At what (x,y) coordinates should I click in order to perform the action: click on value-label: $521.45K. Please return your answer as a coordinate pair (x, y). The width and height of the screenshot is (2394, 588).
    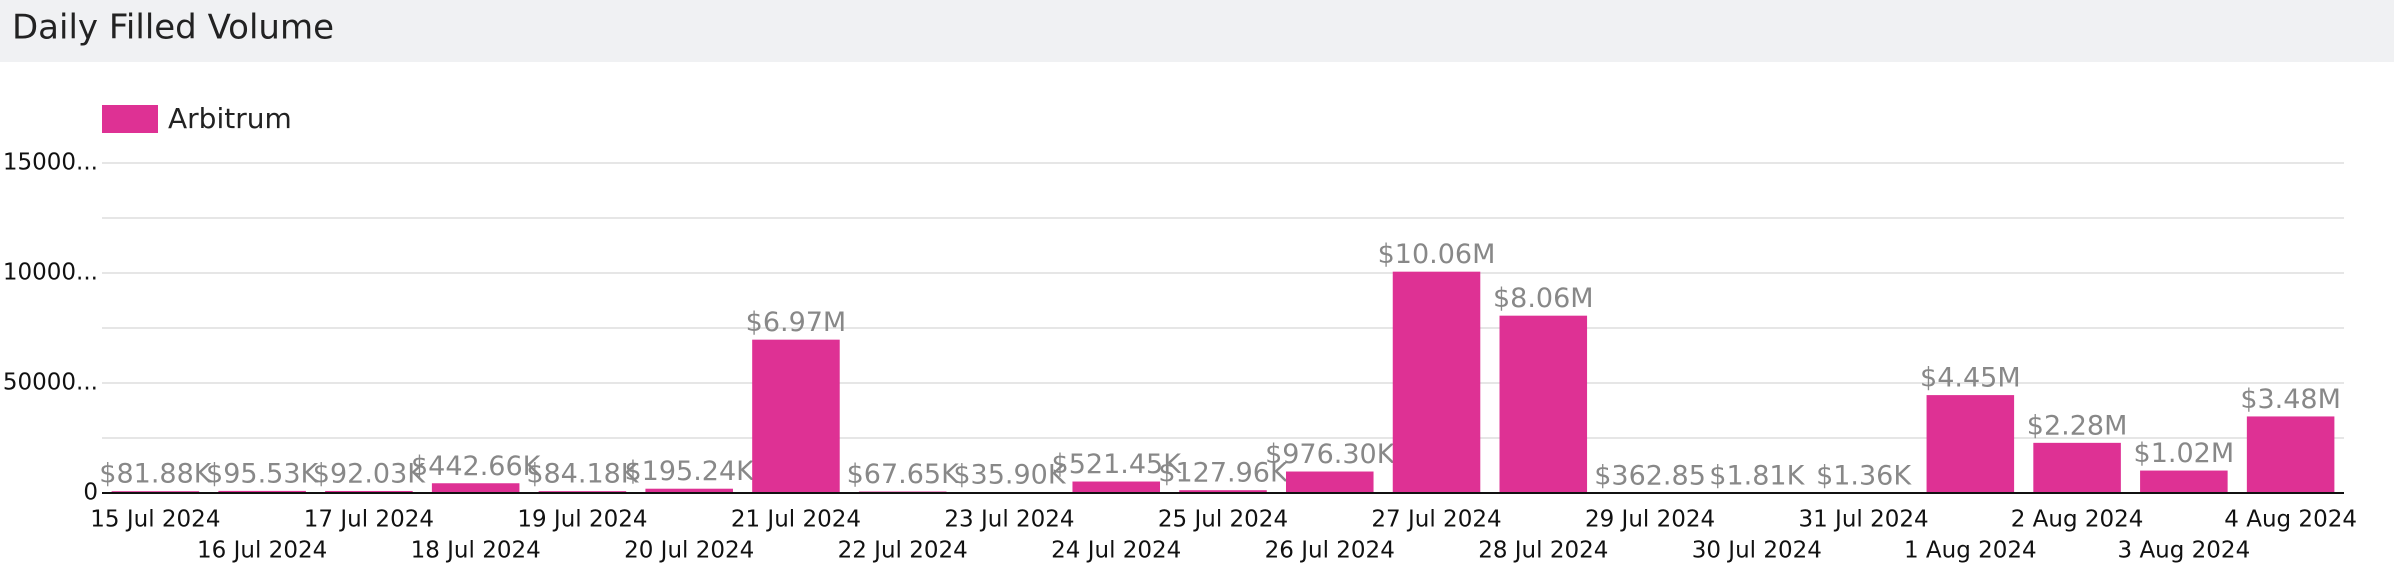
    Looking at the image, I should click on (1117, 464).